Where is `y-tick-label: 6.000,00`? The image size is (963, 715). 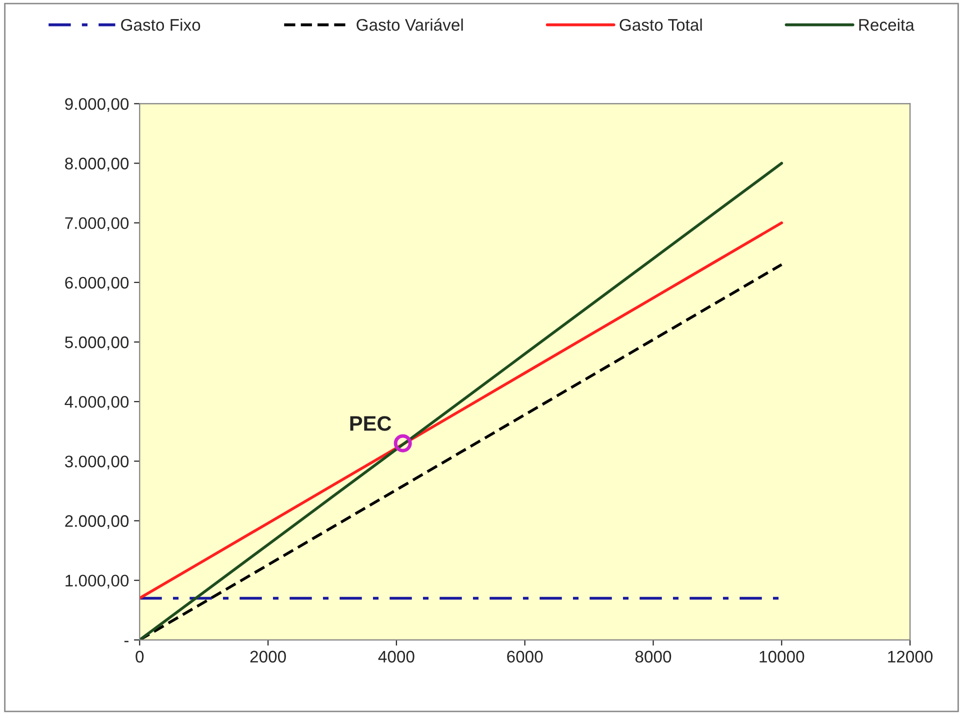
y-tick-label: 6.000,00 is located at coordinates (97, 283).